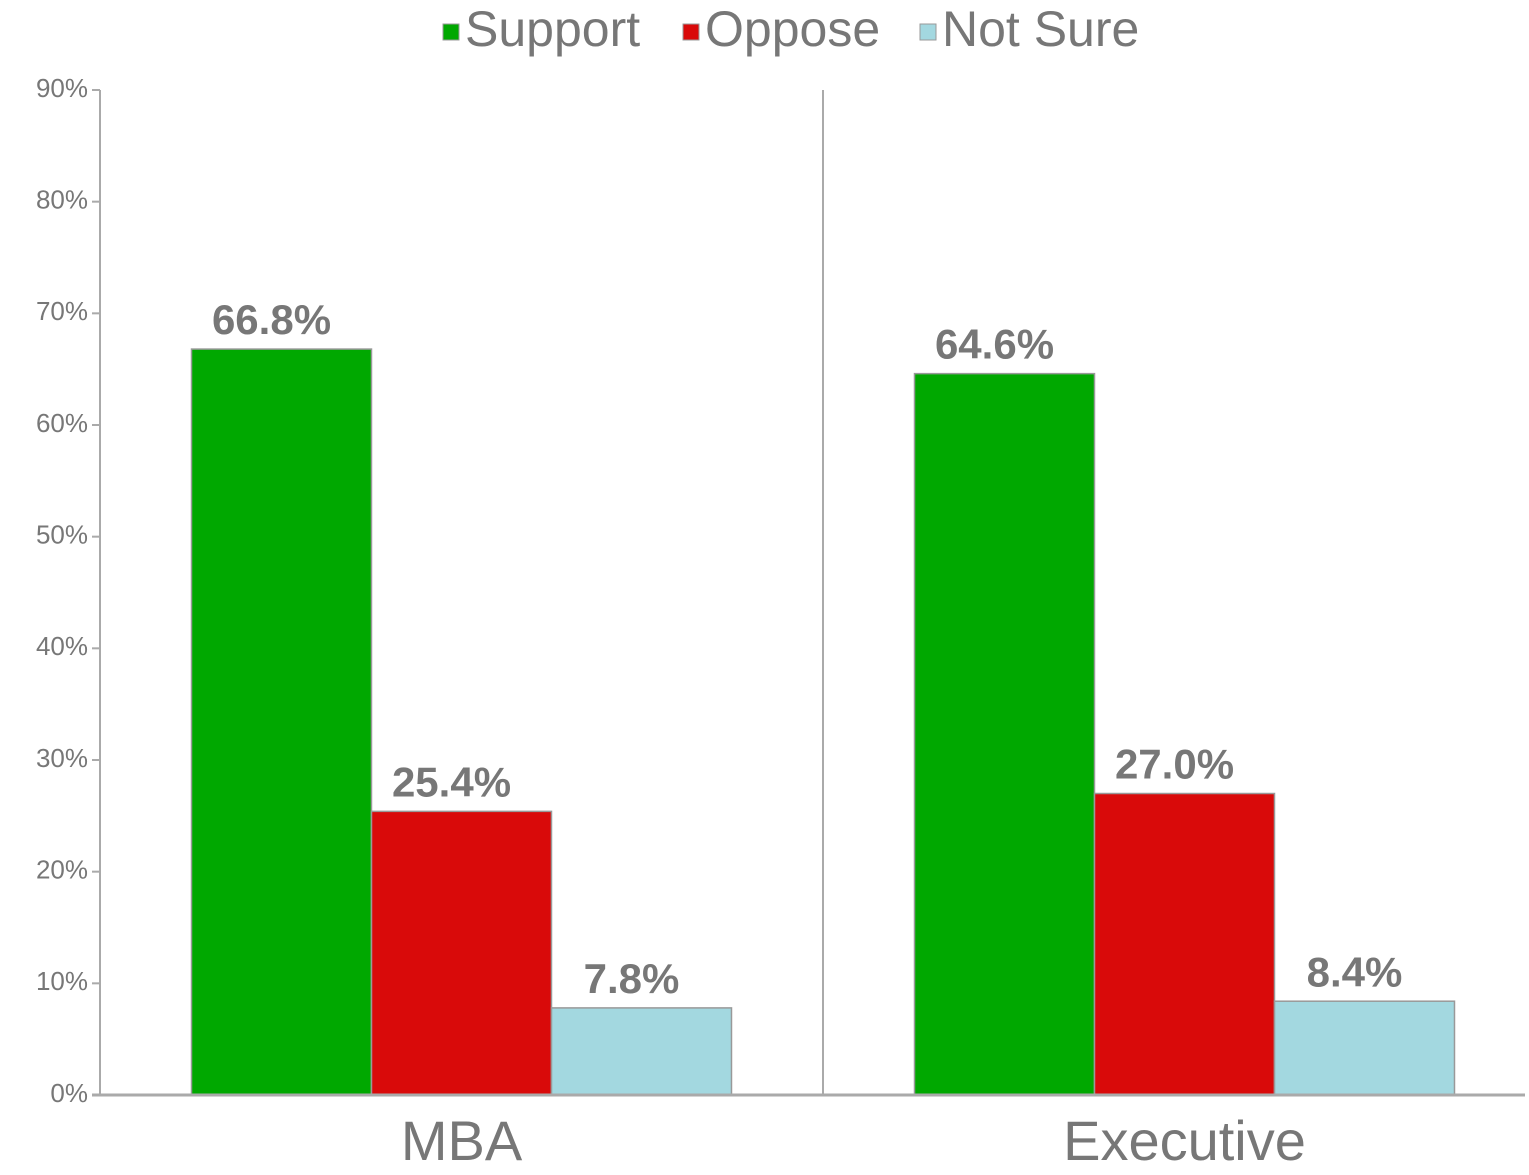  What do you see at coordinates (62, 200) in the screenshot?
I see `y-tick-label: 80%` at bounding box center [62, 200].